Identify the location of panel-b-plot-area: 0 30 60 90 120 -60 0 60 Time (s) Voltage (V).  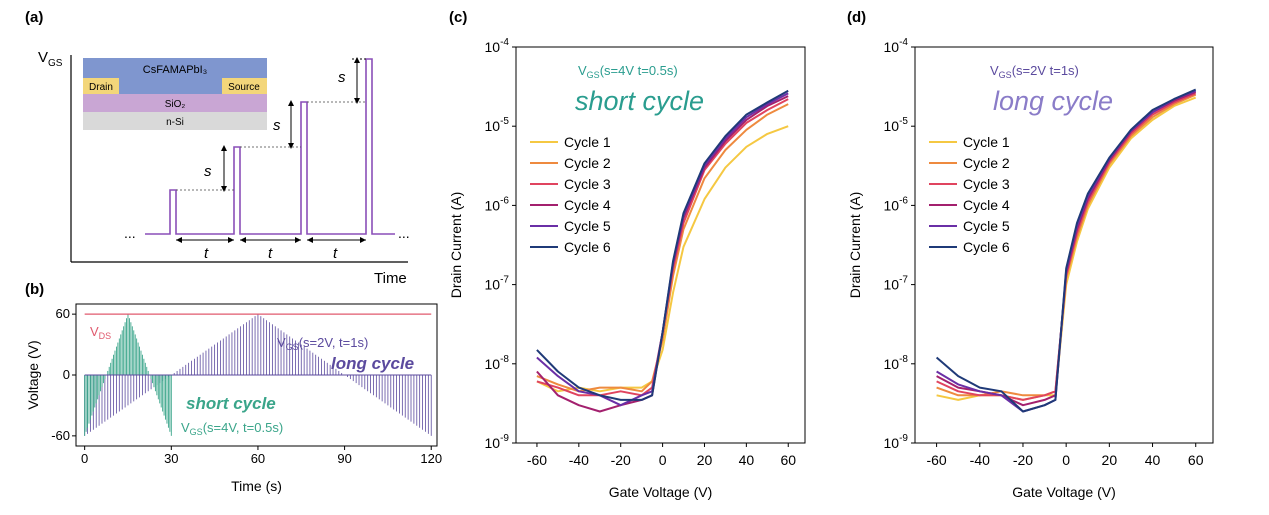
(233, 398).